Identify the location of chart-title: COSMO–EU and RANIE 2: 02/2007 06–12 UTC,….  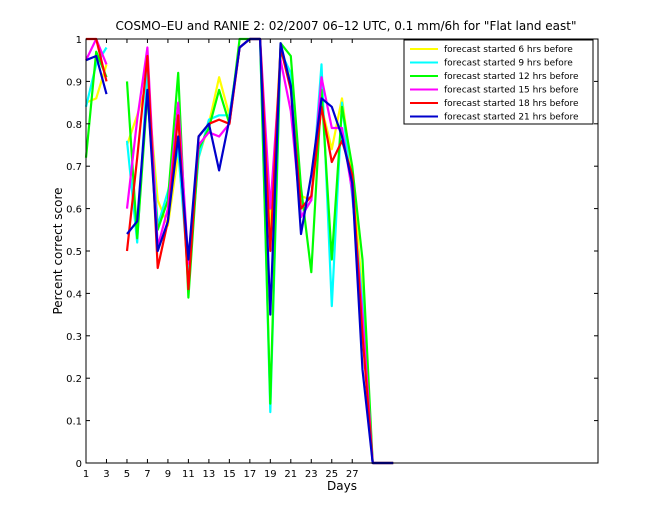
(346, 26).